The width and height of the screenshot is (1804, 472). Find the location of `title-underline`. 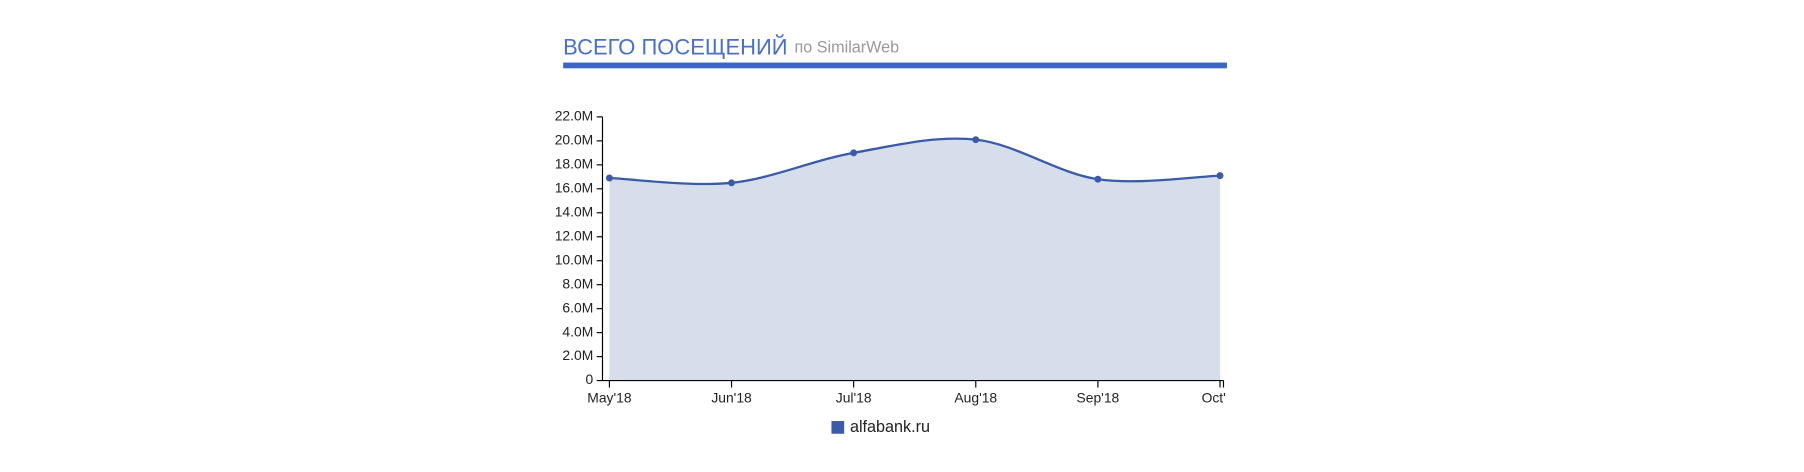

title-underline is located at coordinates (895, 65).